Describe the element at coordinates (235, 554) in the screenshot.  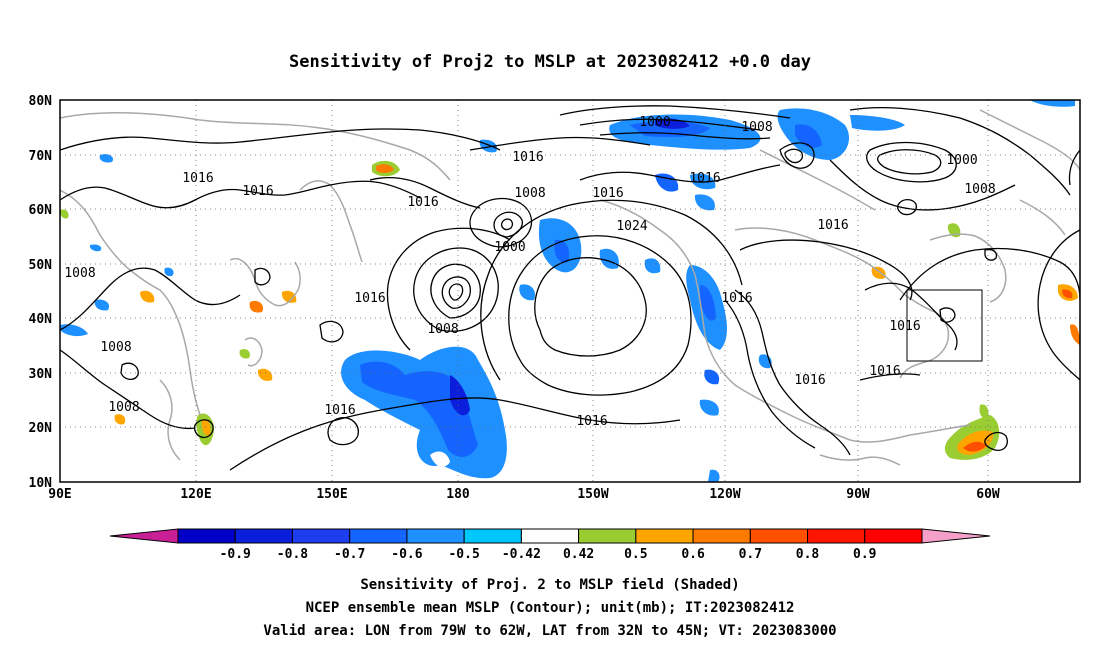
I see `colorbar-tick-label: -0.9` at that location.